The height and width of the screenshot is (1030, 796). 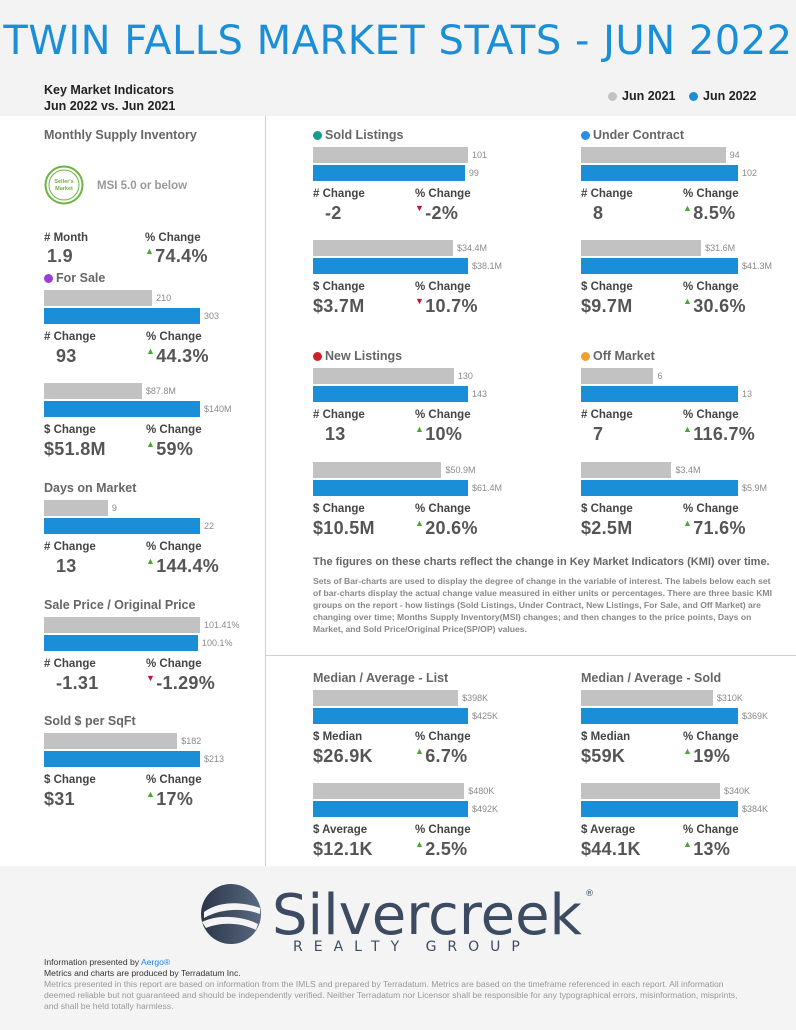 What do you see at coordinates (109, 90) in the screenshot?
I see `subtitle-line1: Key Market Indicators` at bounding box center [109, 90].